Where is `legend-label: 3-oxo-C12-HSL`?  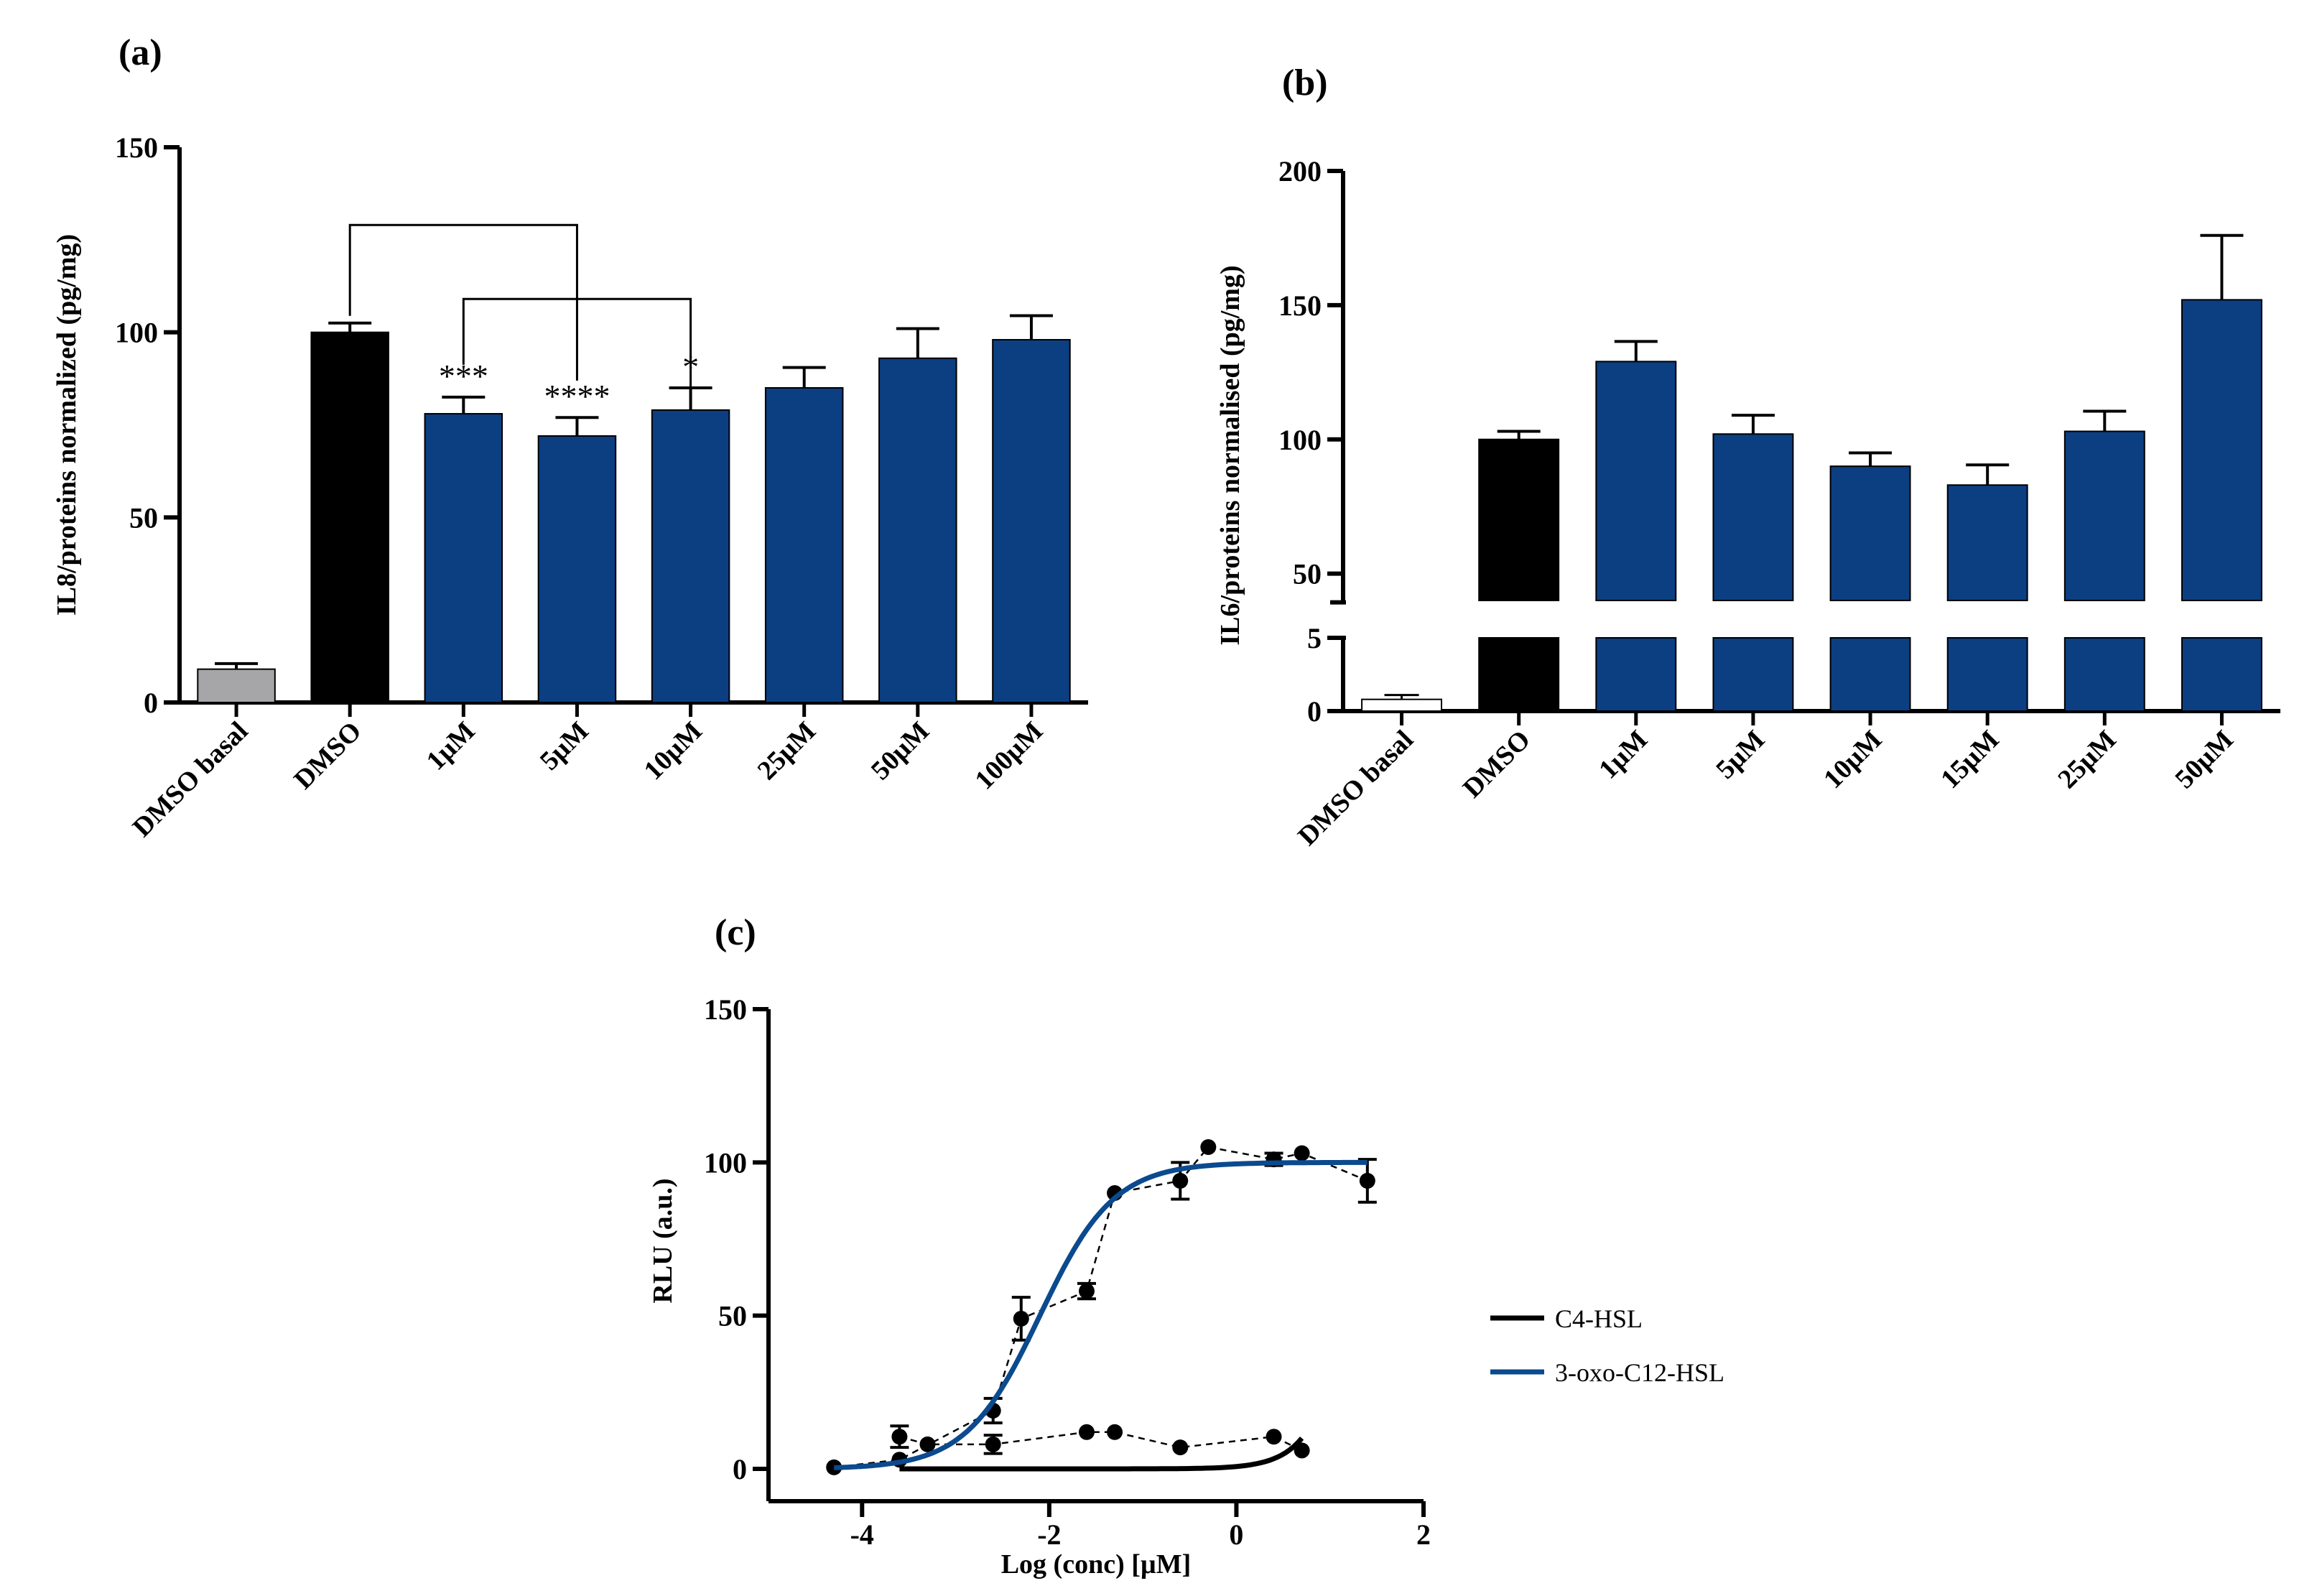
legend-label: 3-oxo-C12-HSL is located at coordinates (1639, 1372).